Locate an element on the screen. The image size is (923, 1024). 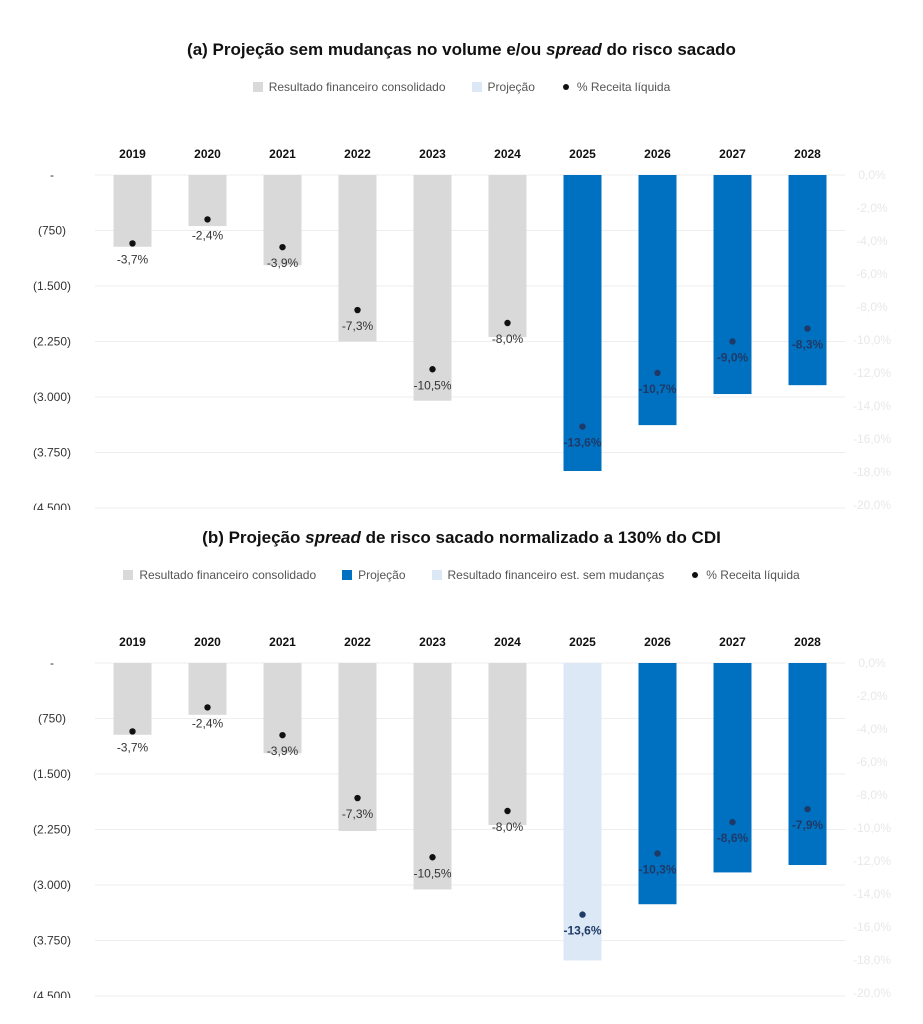
legend-label: Projeção is located at coordinates (381, 575).